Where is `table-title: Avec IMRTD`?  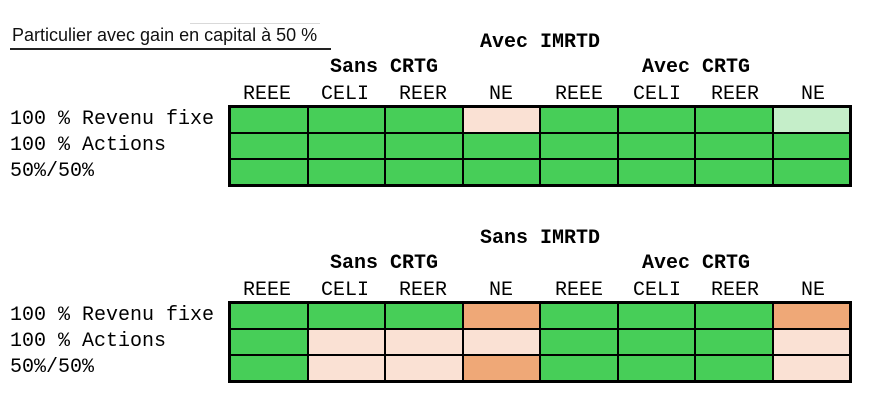
table-title: Avec IMRTD is located at coordinates (540, 42).